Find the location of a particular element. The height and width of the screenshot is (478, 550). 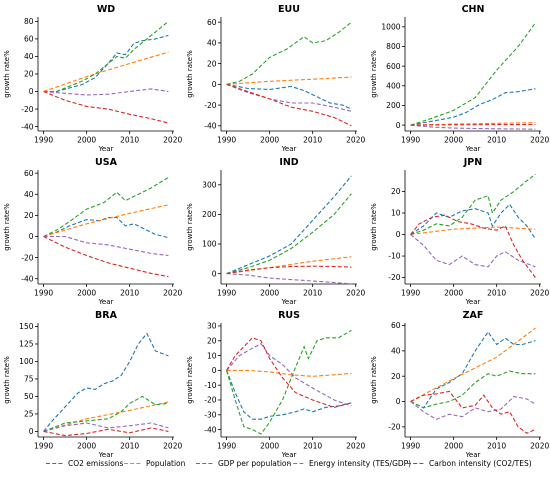

y-tick-label: 30 is located at coordinates (212, 326).